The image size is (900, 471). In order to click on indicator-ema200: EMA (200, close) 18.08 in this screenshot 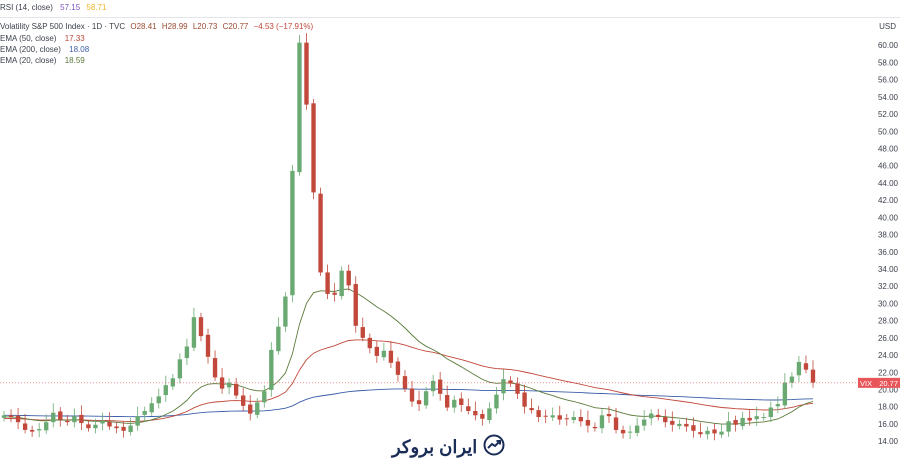, I will do `click(46, 49)`.